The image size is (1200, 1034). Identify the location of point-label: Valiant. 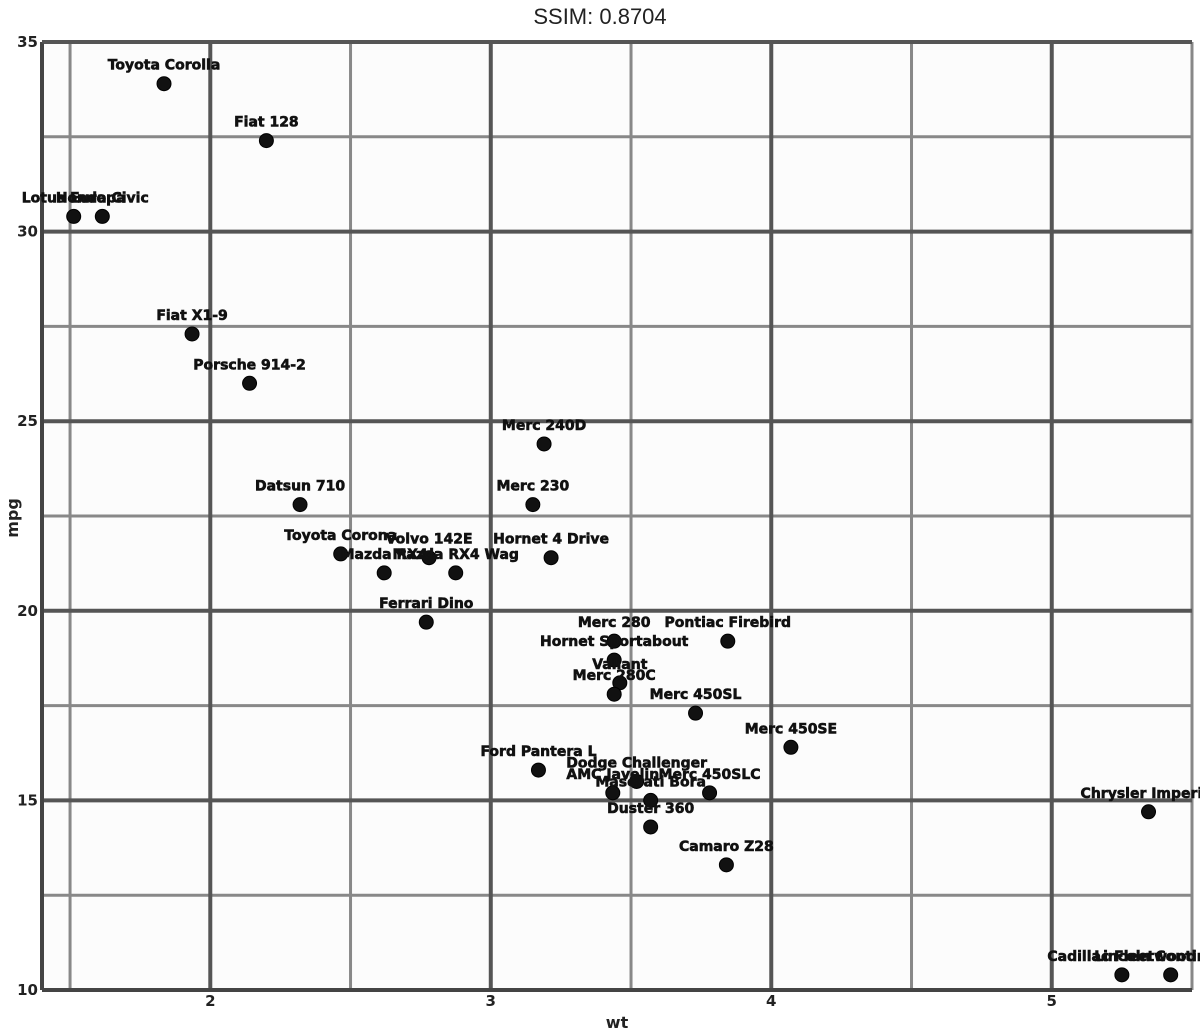
(620, 665).